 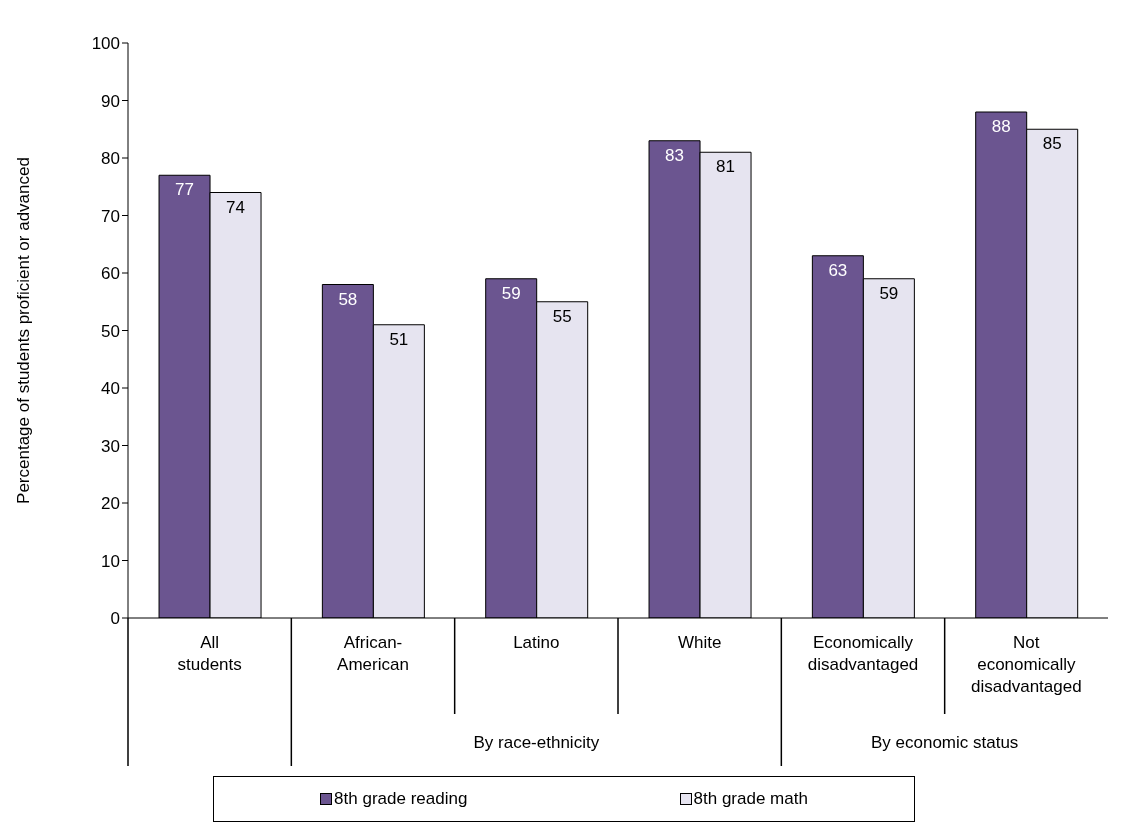 What do you see at coordinates (110, 159) in the screenshot?
I see `y-tick-label: 80` at bounding box center [110, 159].